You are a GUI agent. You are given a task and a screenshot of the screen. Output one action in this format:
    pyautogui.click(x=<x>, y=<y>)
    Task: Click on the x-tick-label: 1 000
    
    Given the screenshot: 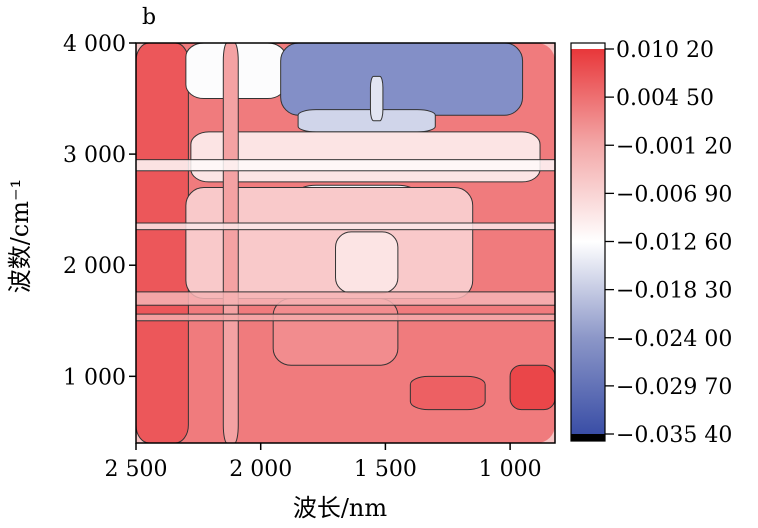 What is the action you would take?
    pyautogui.click(x=510, y=469)
    